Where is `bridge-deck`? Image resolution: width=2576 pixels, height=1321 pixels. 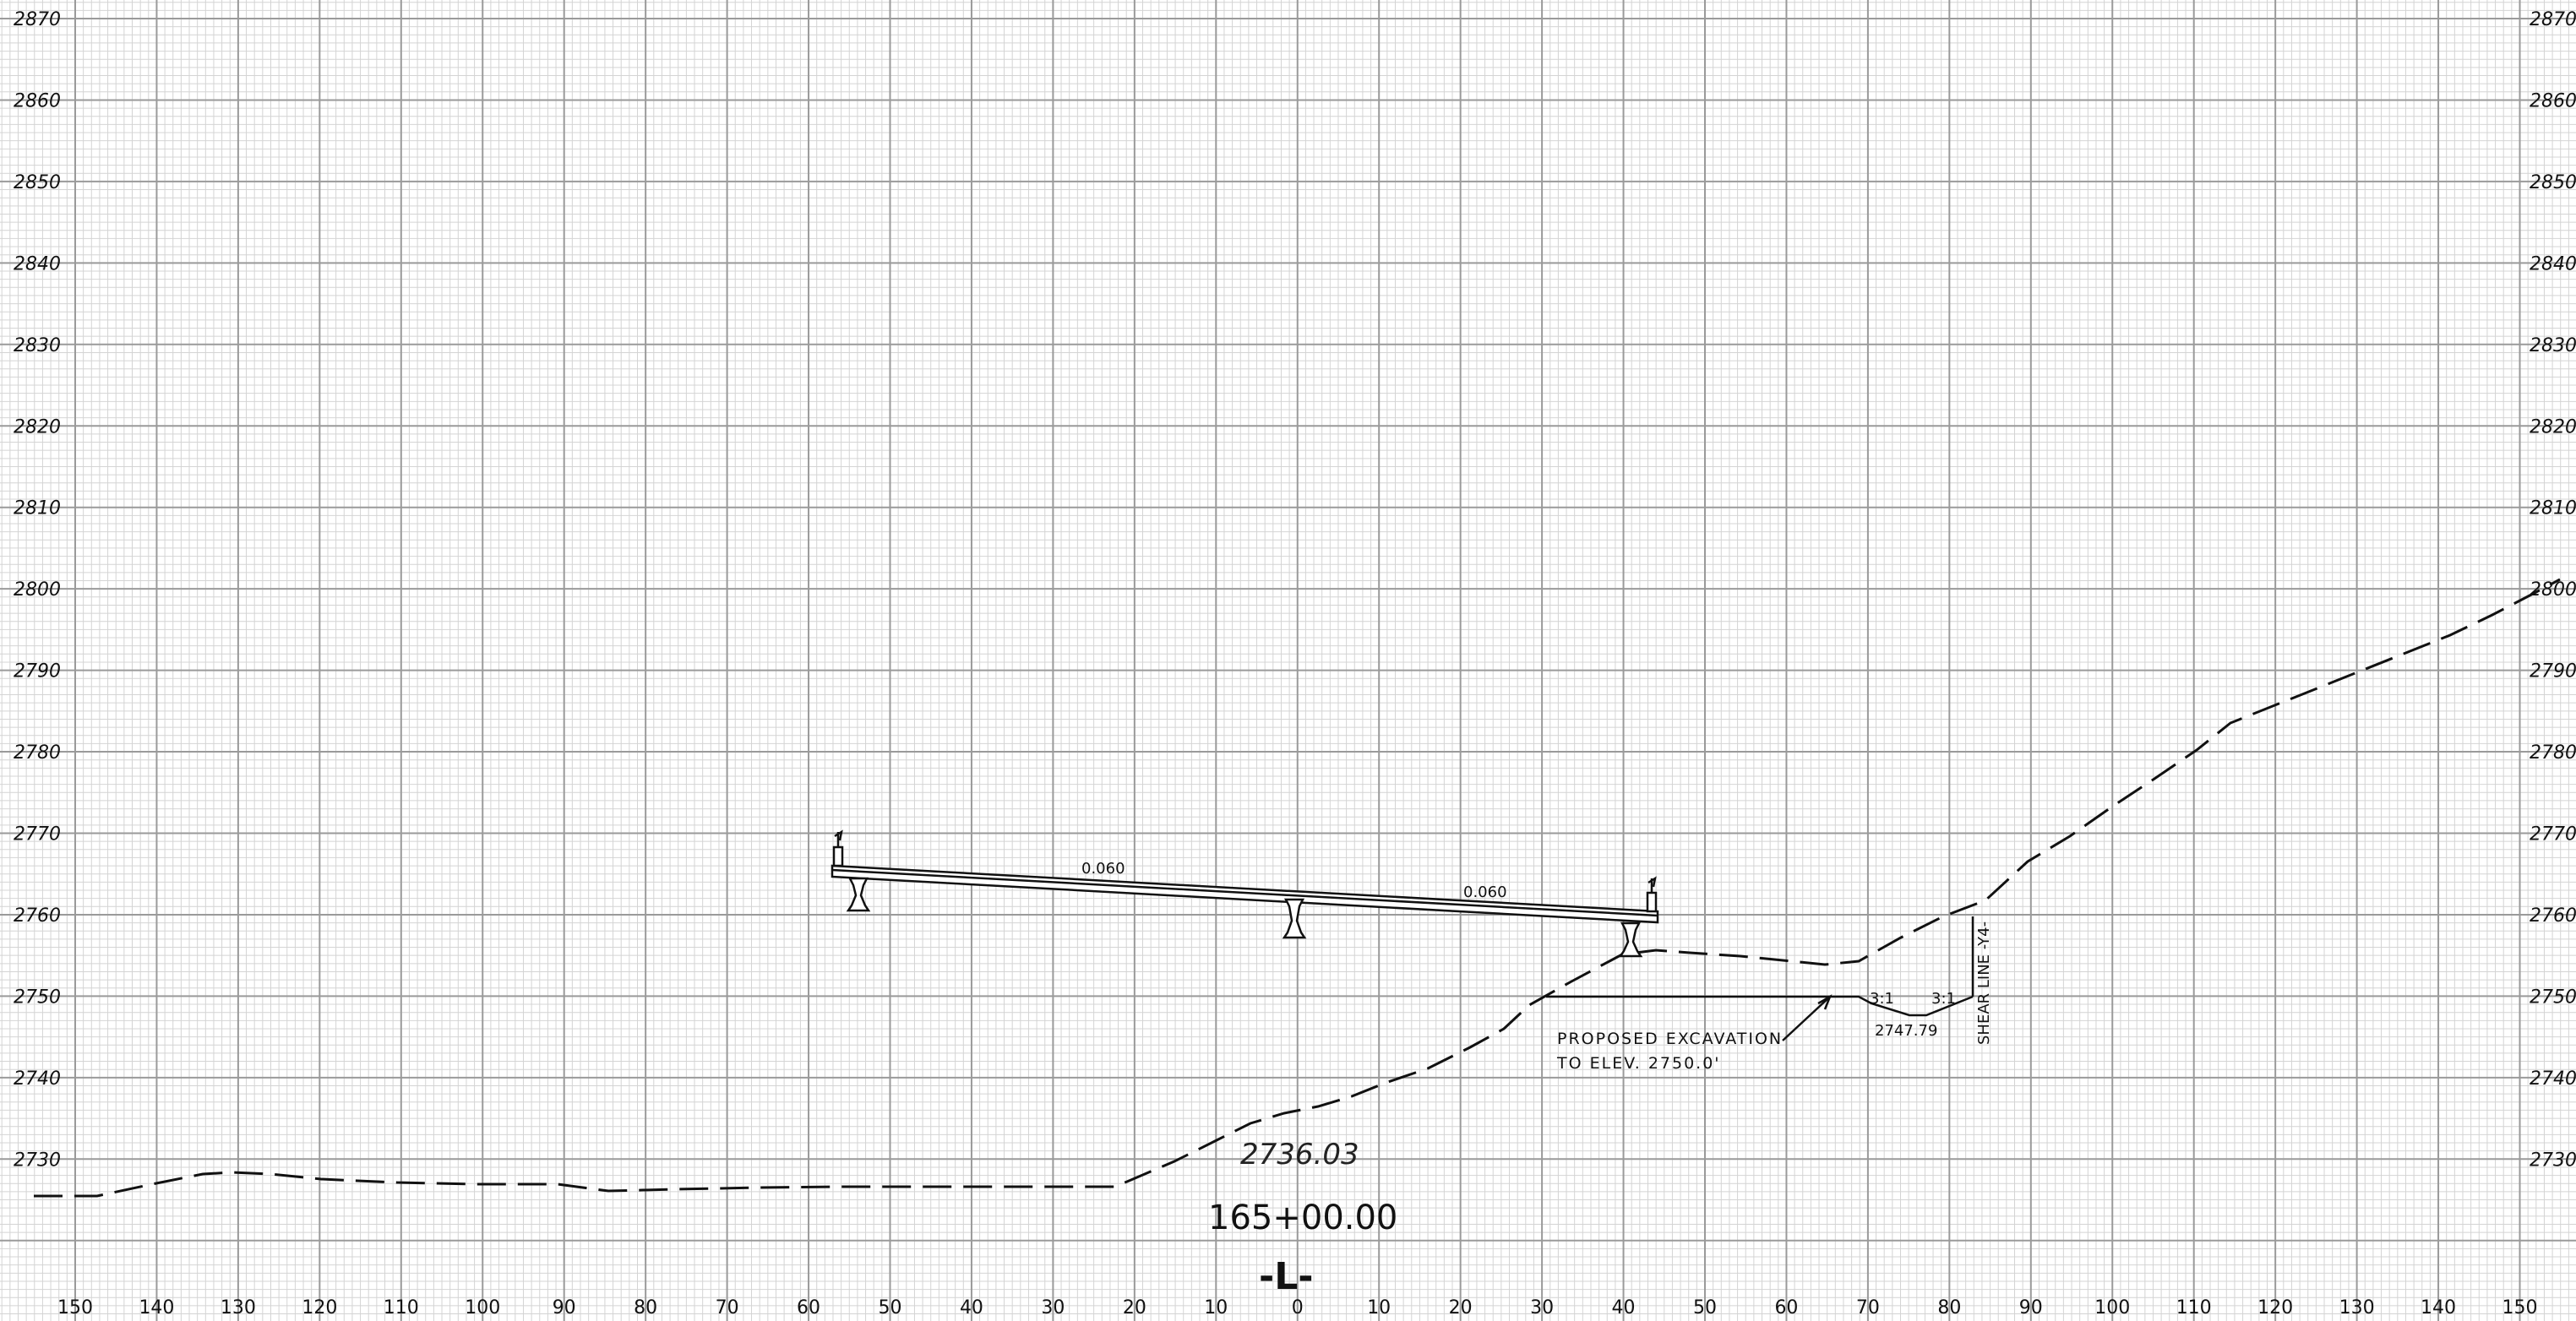 bridge-deck is located at coordinates (1245, 894).